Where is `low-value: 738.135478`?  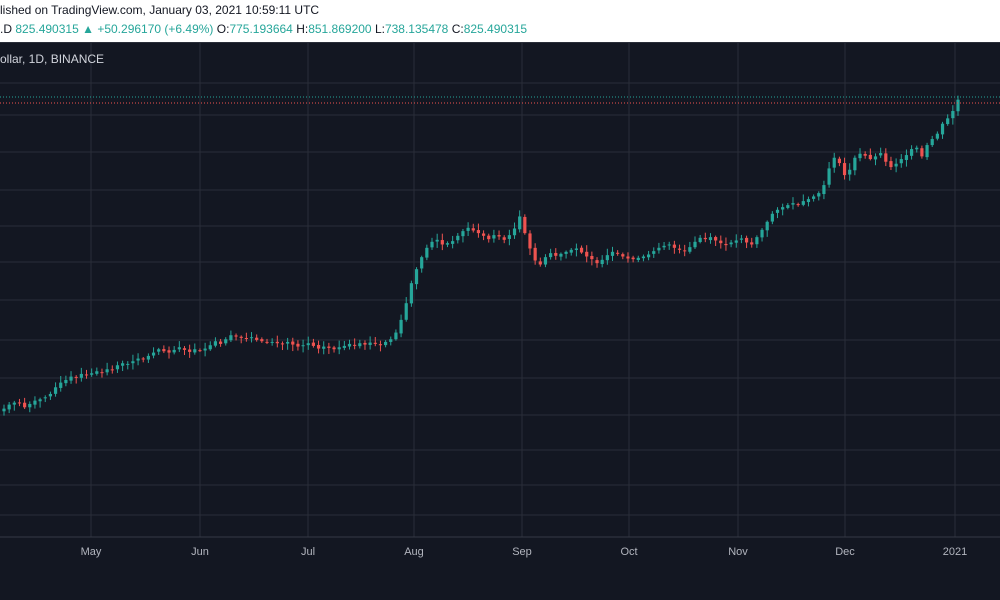
low-value: 738.135478 is located at coordinates (416, 29).